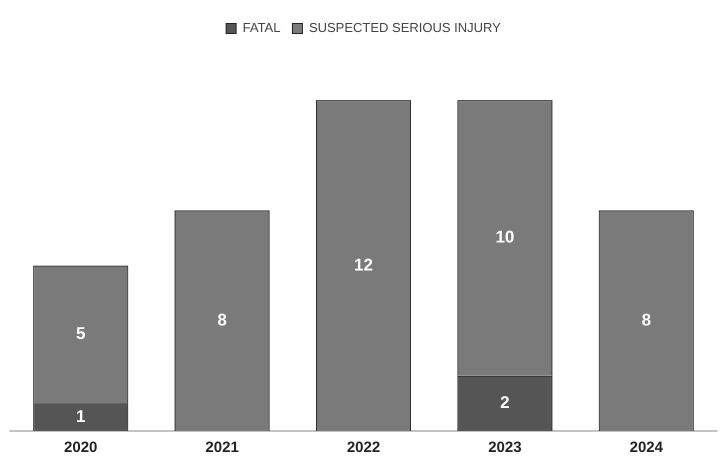 This screenshot has width=727, height=470. Describe the element at coordinates (81, 334) in the screenshot. I see `data-label: 5` at that location.